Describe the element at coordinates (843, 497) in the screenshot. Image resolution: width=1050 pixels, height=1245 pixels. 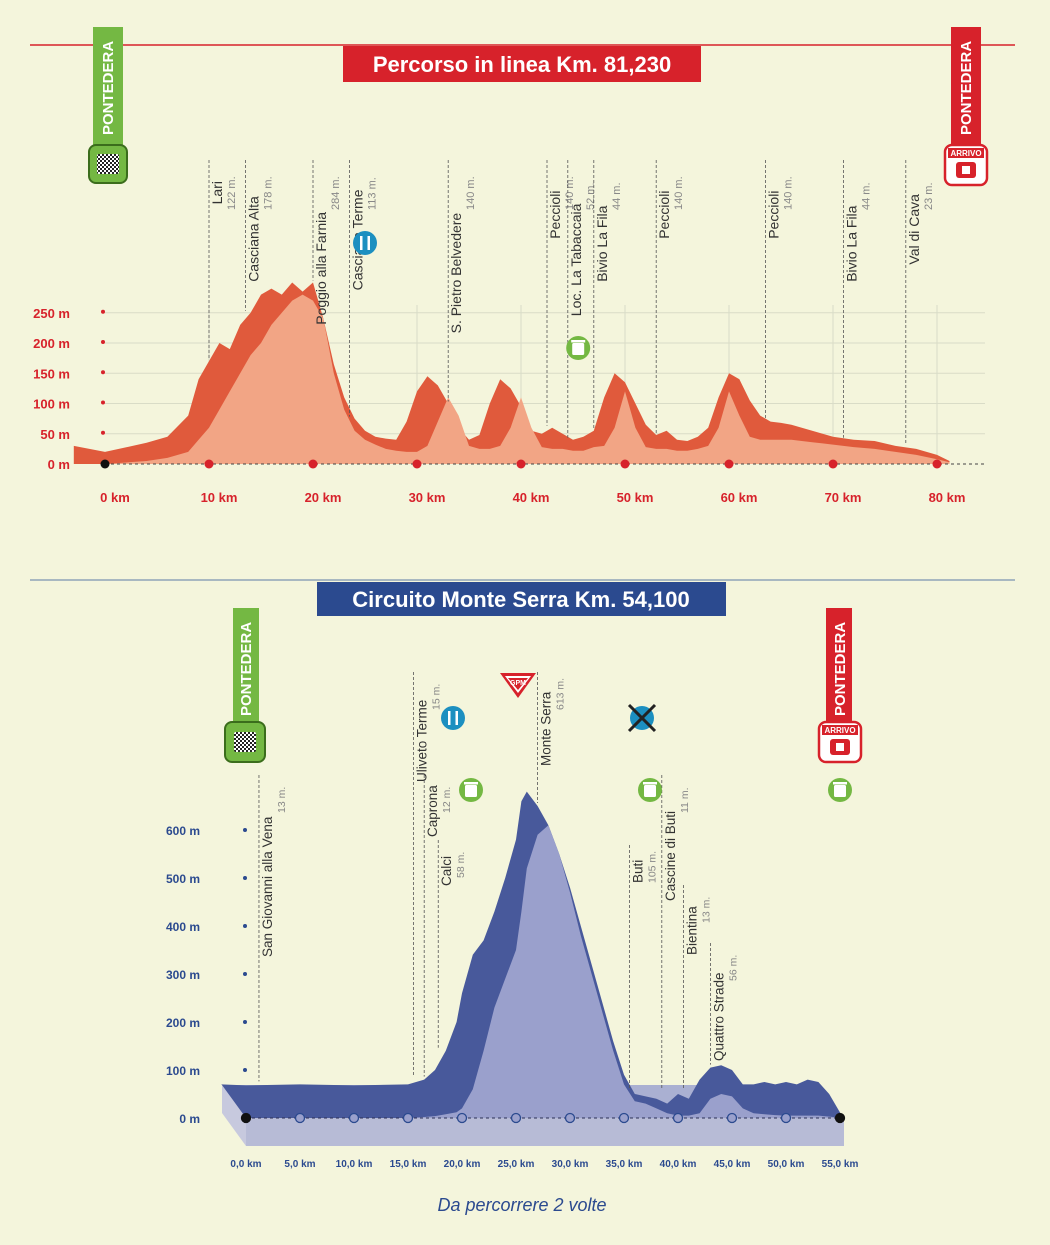
I see `x-tick-label: 70 km` at that location.